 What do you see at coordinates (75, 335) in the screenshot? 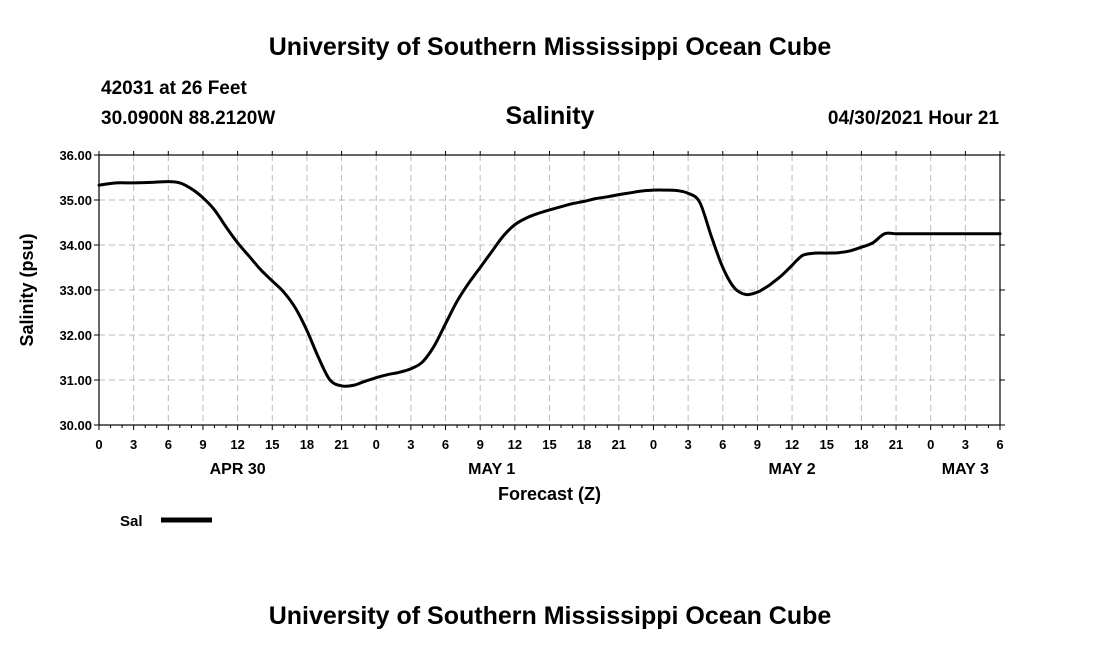
I see `y-tick-label: 32.00` at bounding box center [75, 335].